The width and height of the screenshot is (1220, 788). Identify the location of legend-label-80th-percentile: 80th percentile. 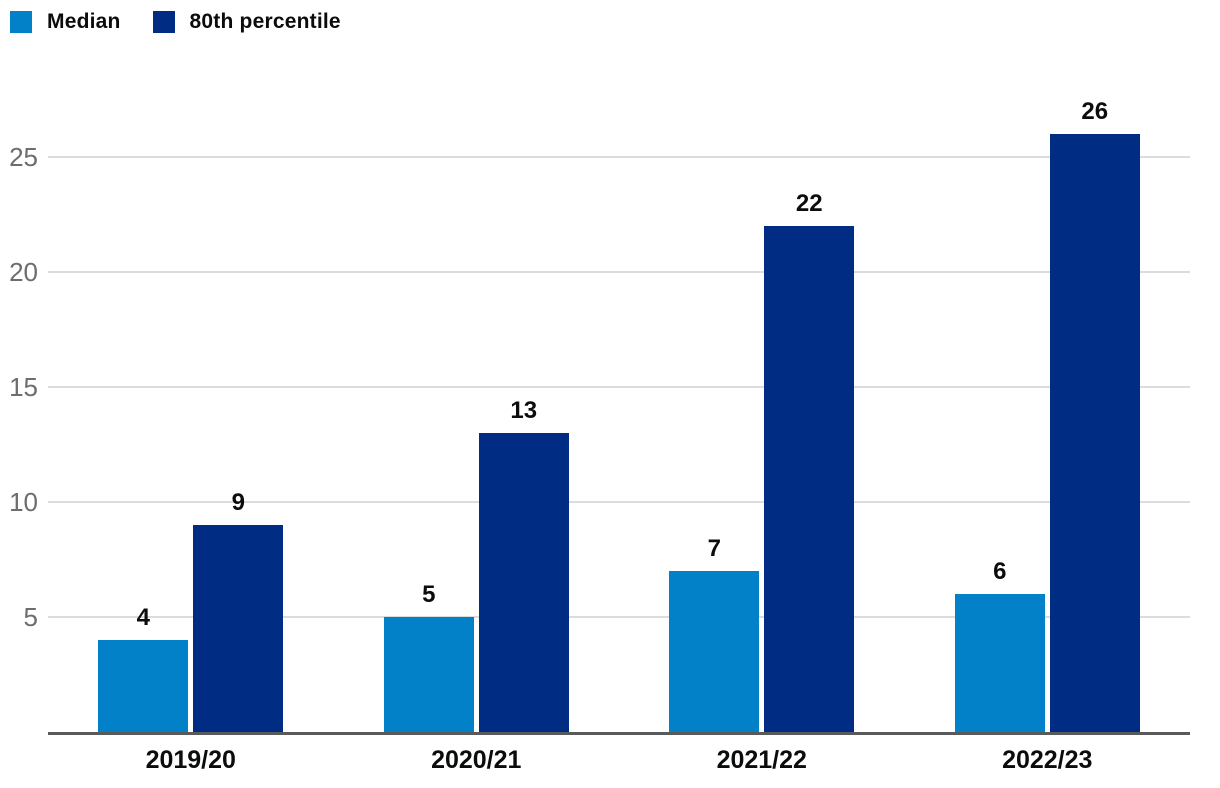
(265, 21).